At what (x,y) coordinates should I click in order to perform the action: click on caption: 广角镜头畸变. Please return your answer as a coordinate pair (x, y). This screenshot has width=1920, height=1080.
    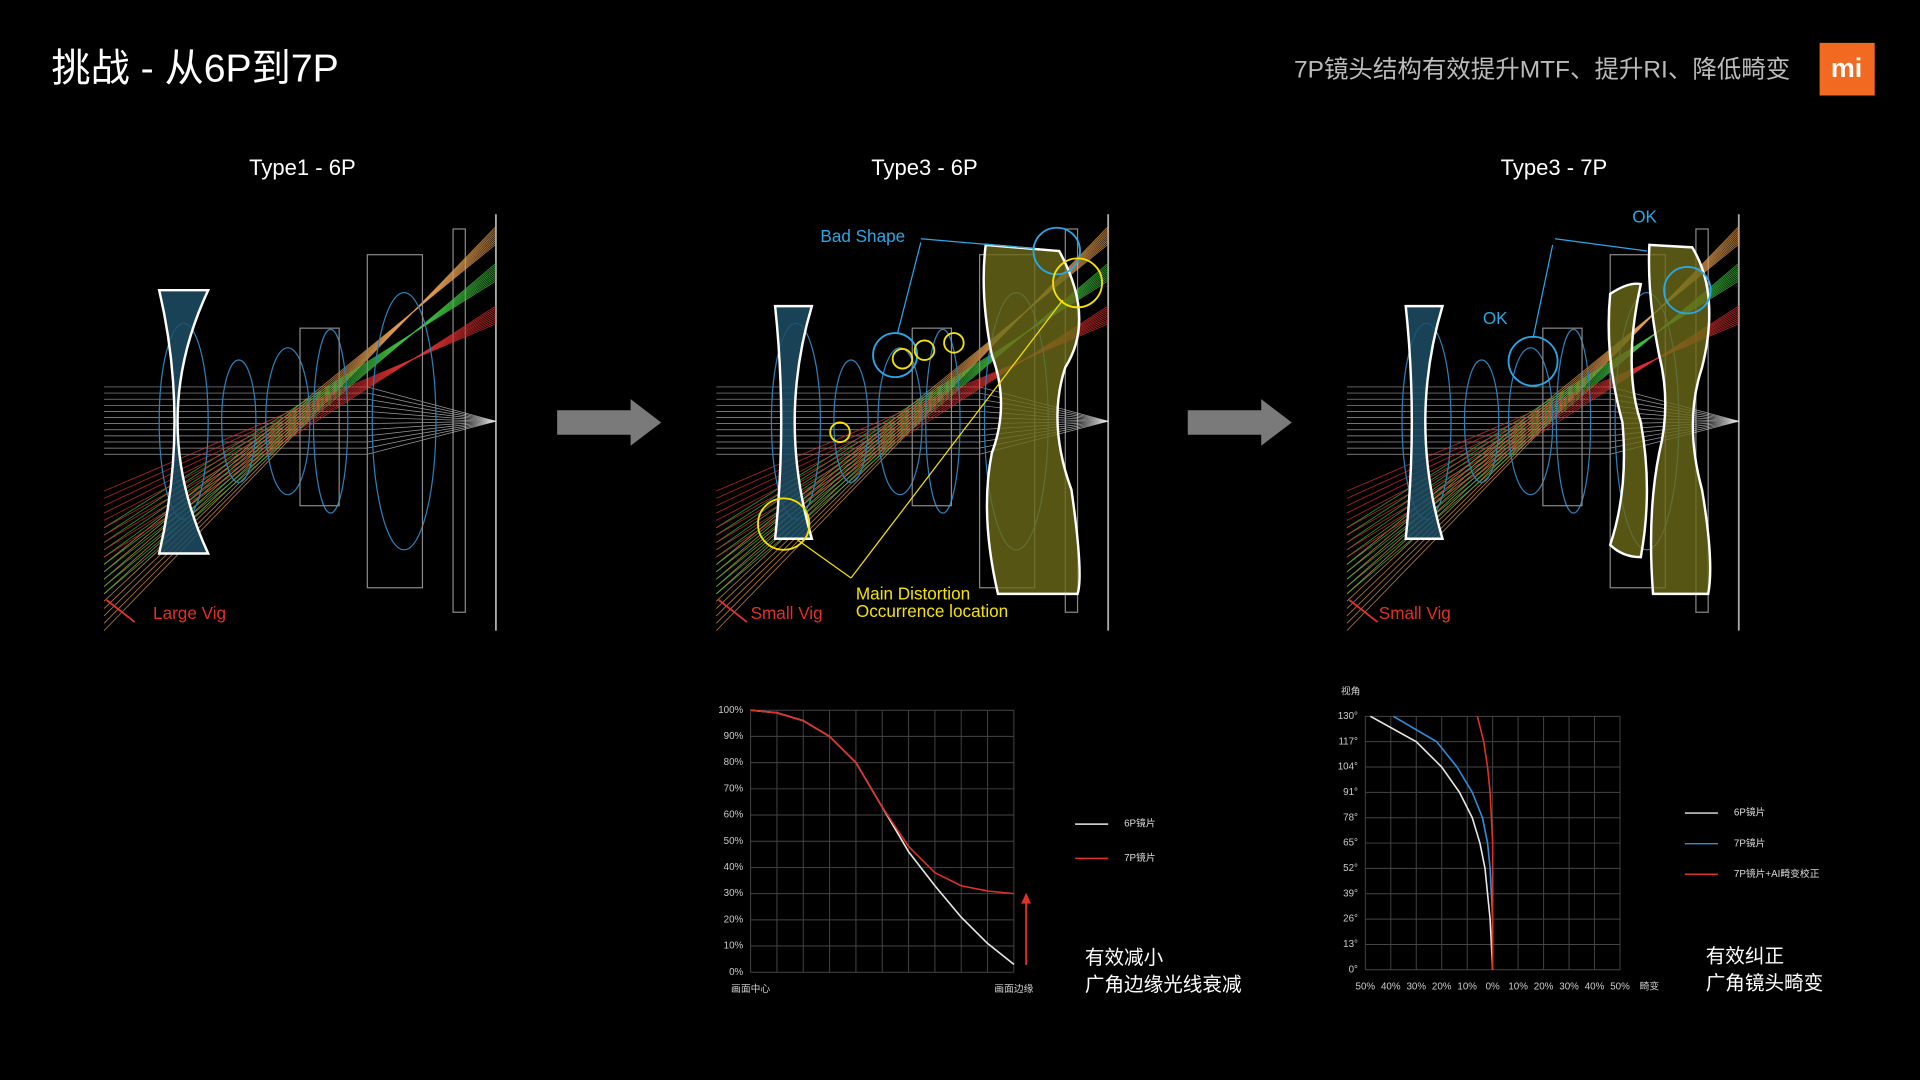
    Looking at the image, I should click on (1764, 984).